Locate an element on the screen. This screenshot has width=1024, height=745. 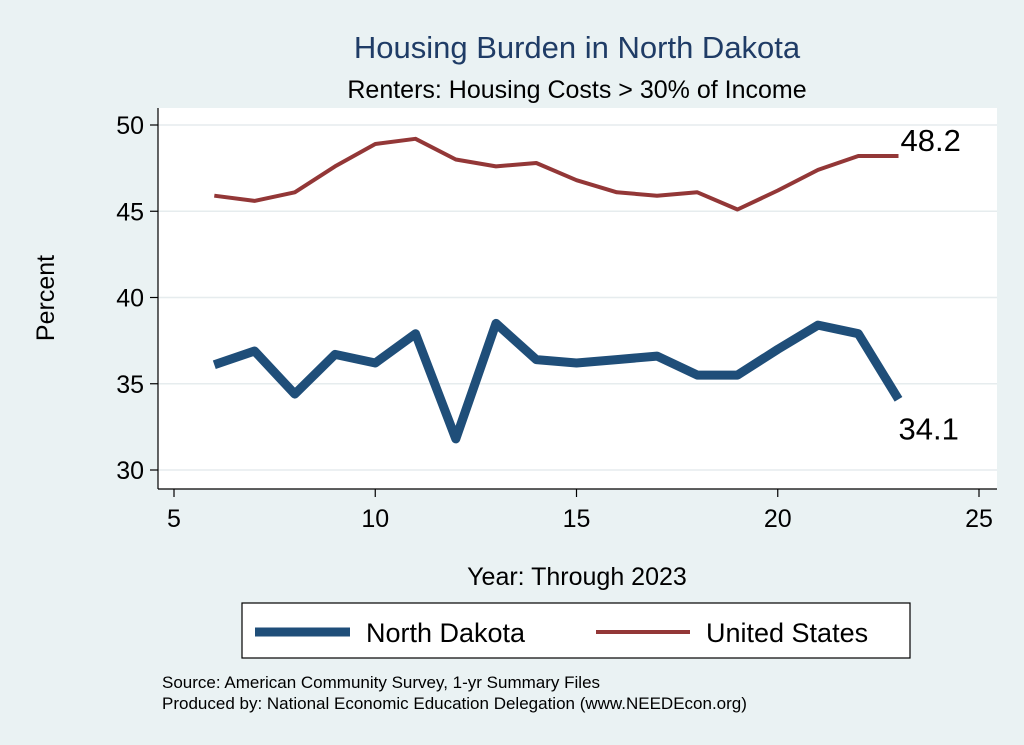
legend-label-north-dakota: North Dakota is located at coordinates (446, 633).